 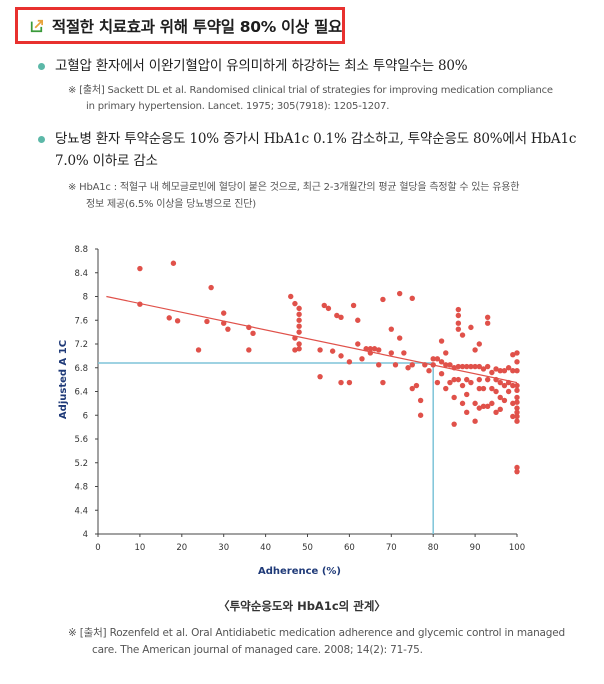 I want to click on x-tick-label: 50, so click(x=307, y=548).